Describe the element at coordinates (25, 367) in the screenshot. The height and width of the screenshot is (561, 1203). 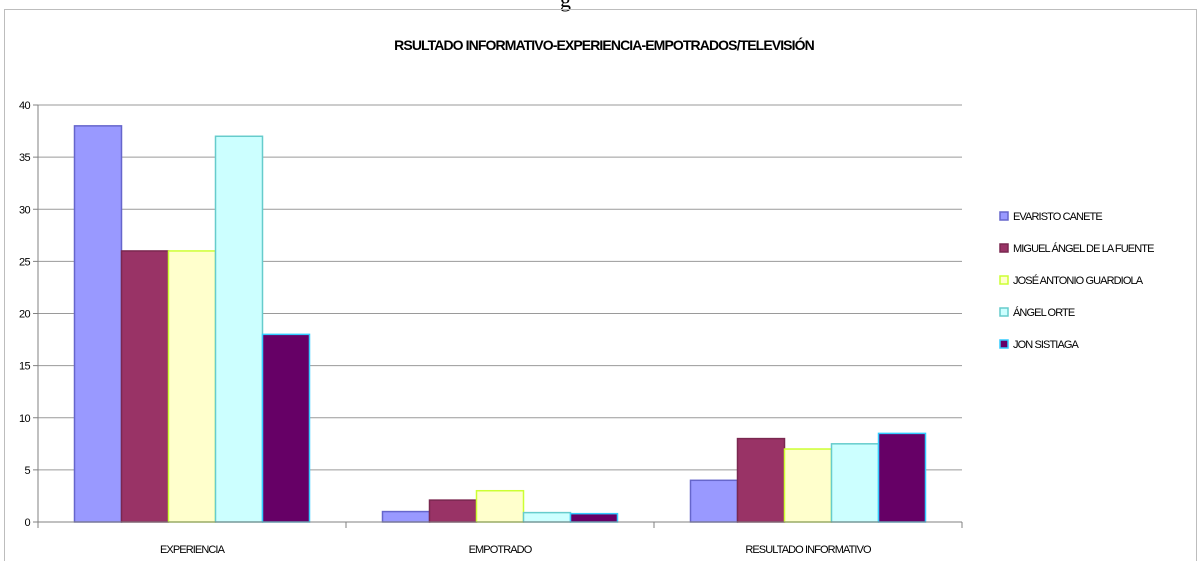
I see `y-tick-label: 15` at that location.